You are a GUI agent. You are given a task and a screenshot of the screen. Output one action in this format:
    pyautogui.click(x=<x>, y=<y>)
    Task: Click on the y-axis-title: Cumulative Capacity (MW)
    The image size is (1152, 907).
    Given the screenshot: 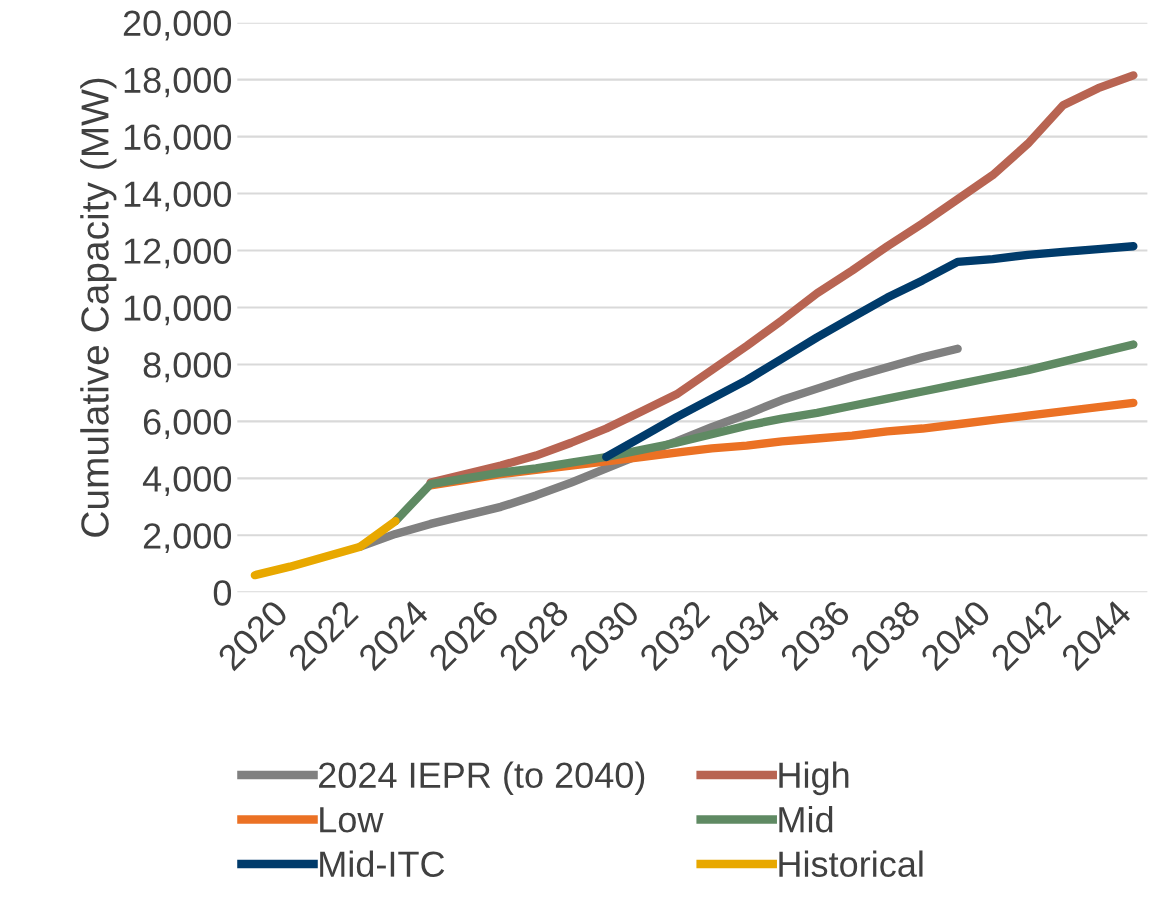 What is the action you would take?
    pyautogui.click(x=98, y=307)
    